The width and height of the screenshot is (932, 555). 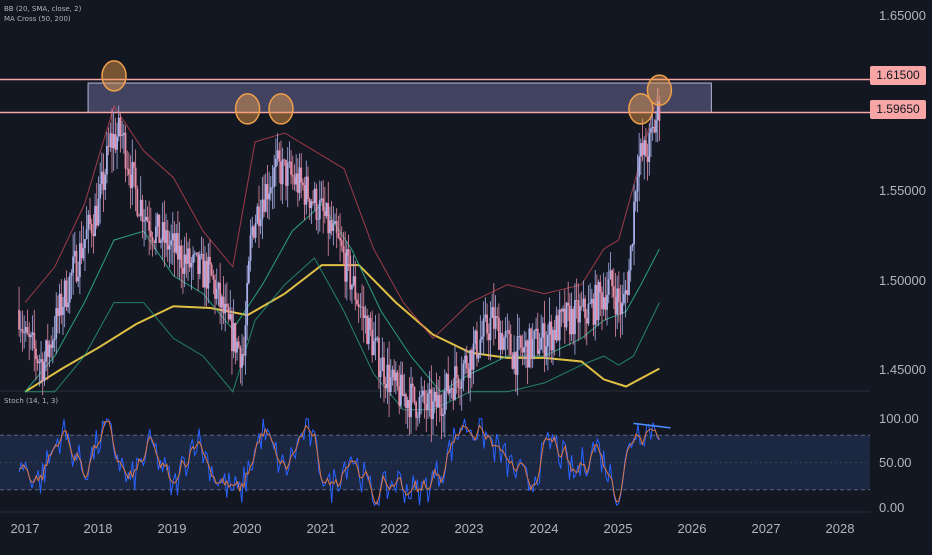 What do you see at coordinates (692, 528) in the screenshot?
I see `year-tick-label: 2026` at bounding box center [692, 528].